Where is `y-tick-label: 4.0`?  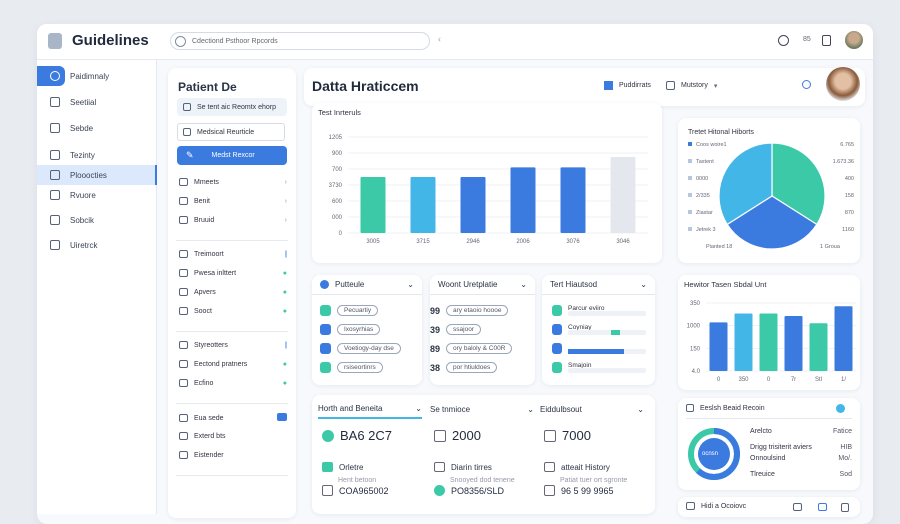
y-tick-label: 4.0 is located at coordinates (696, 372).